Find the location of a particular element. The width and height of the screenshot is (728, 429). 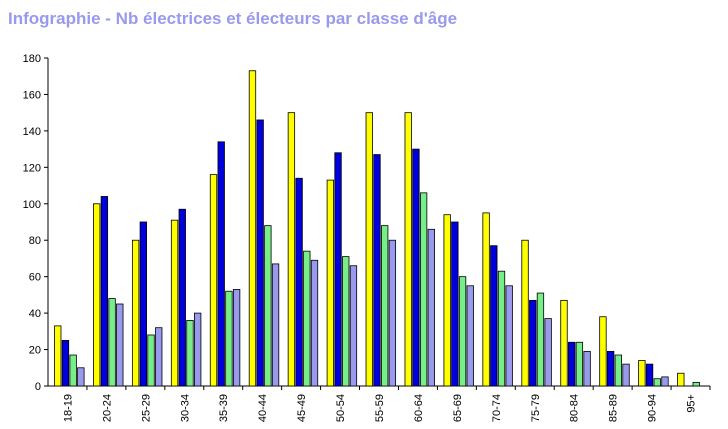

y-tick-label: 180 is located at coordinates (32, 59).